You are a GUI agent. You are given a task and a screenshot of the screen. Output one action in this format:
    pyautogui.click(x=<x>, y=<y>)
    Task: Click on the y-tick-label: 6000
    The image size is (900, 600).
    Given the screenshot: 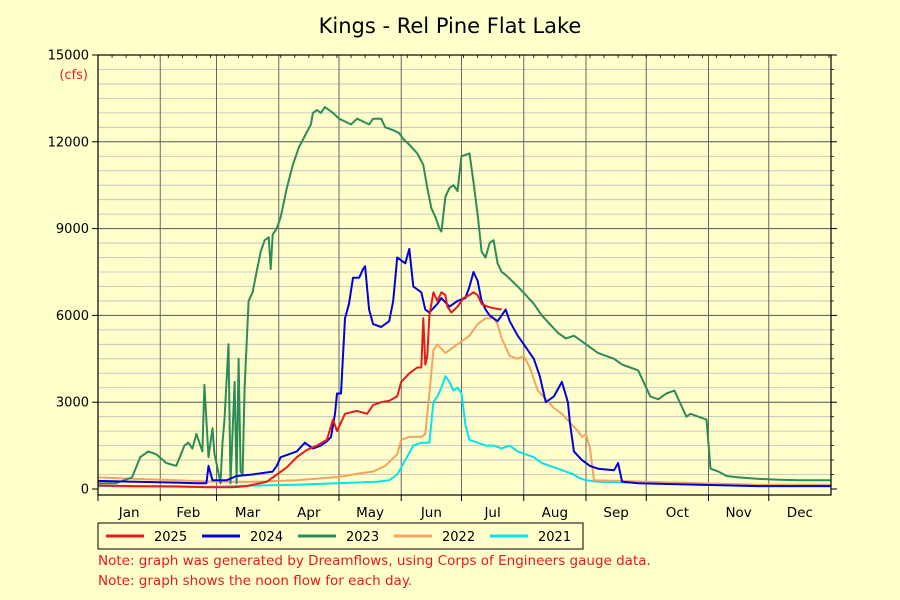 What is the action you would take?
    pyautogui.click(x=72, y=316)
    